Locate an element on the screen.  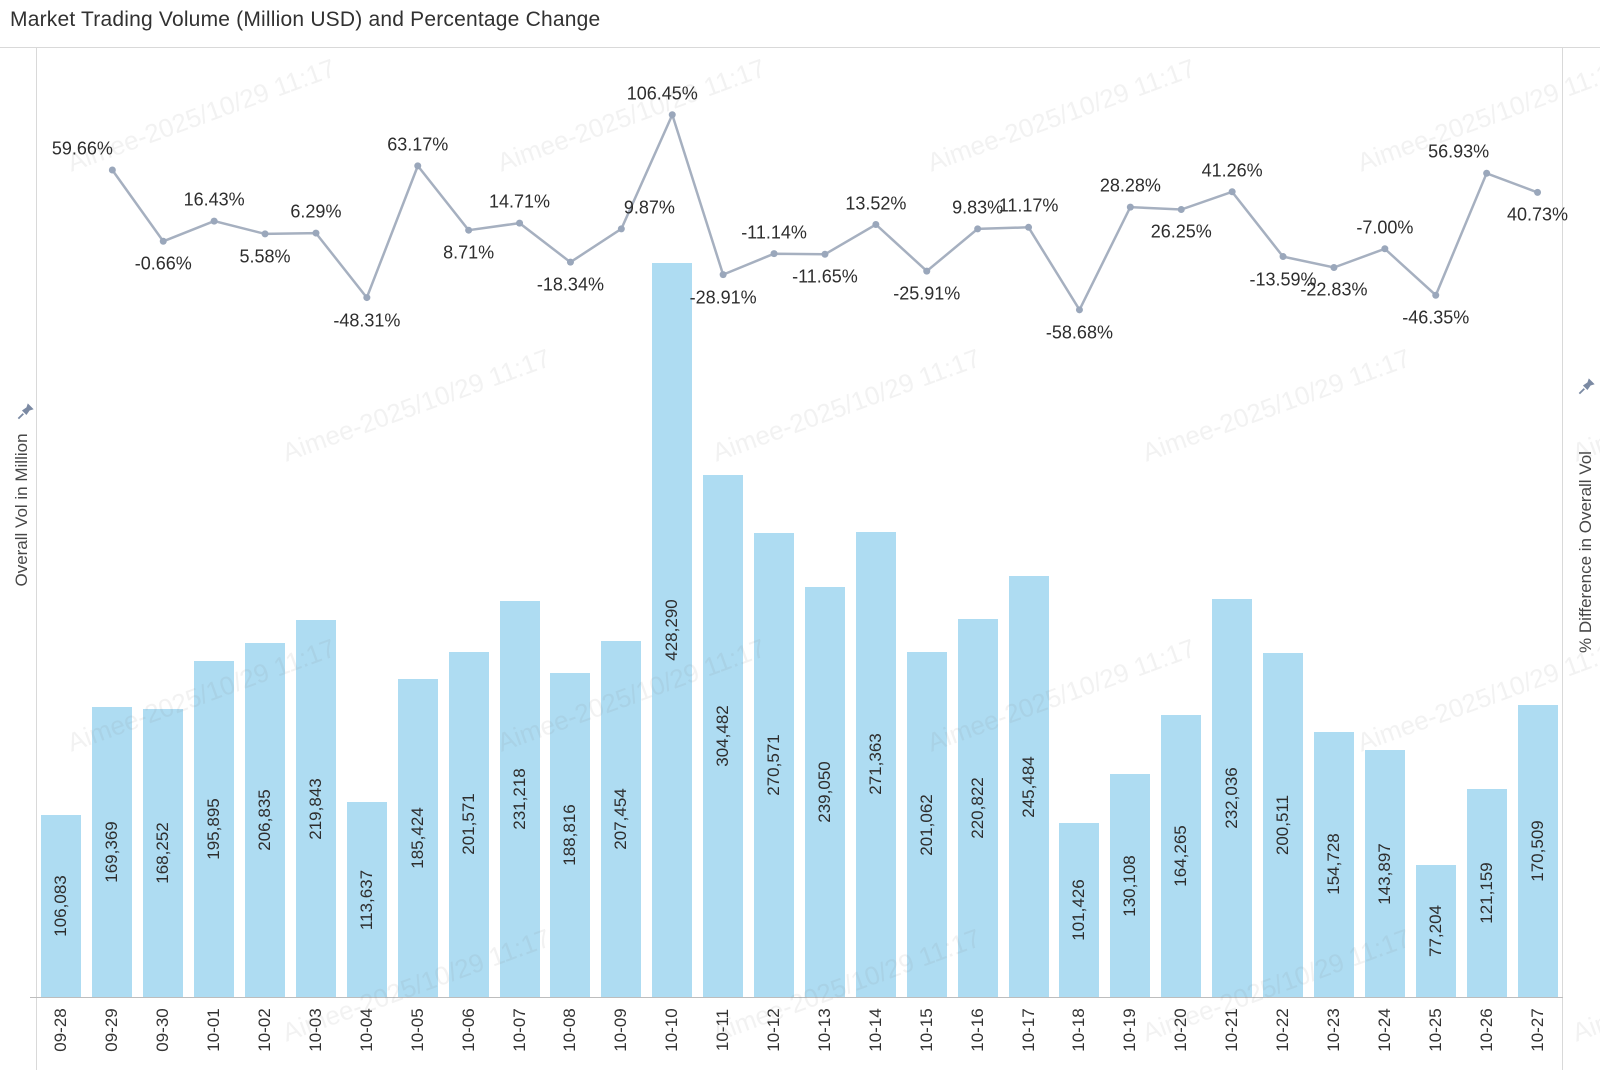
percent-change-label: 5.58% is located at coordinates (265, 256).